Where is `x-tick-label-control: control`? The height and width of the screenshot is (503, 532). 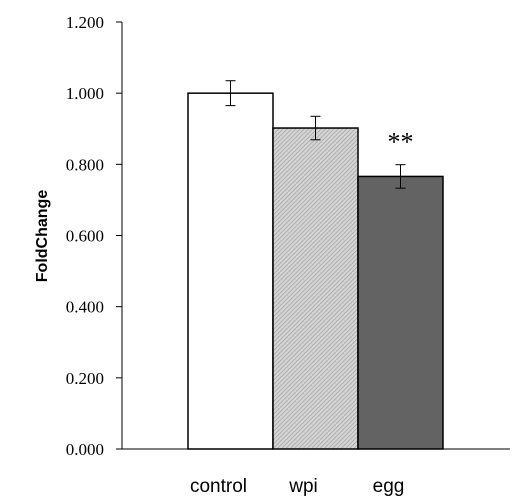
x-tick-label-control: control is located at coordinates (218, 486).